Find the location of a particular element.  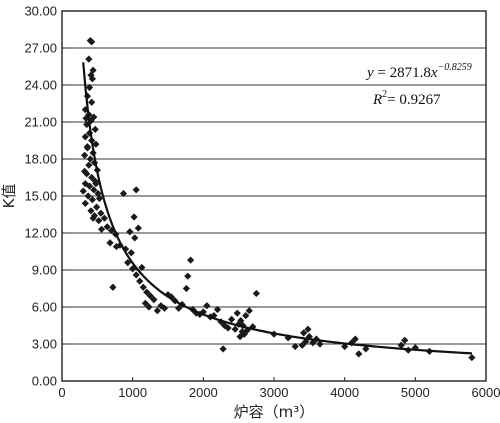

x-tick-label: 6000 is located at coordinates (486, 392).